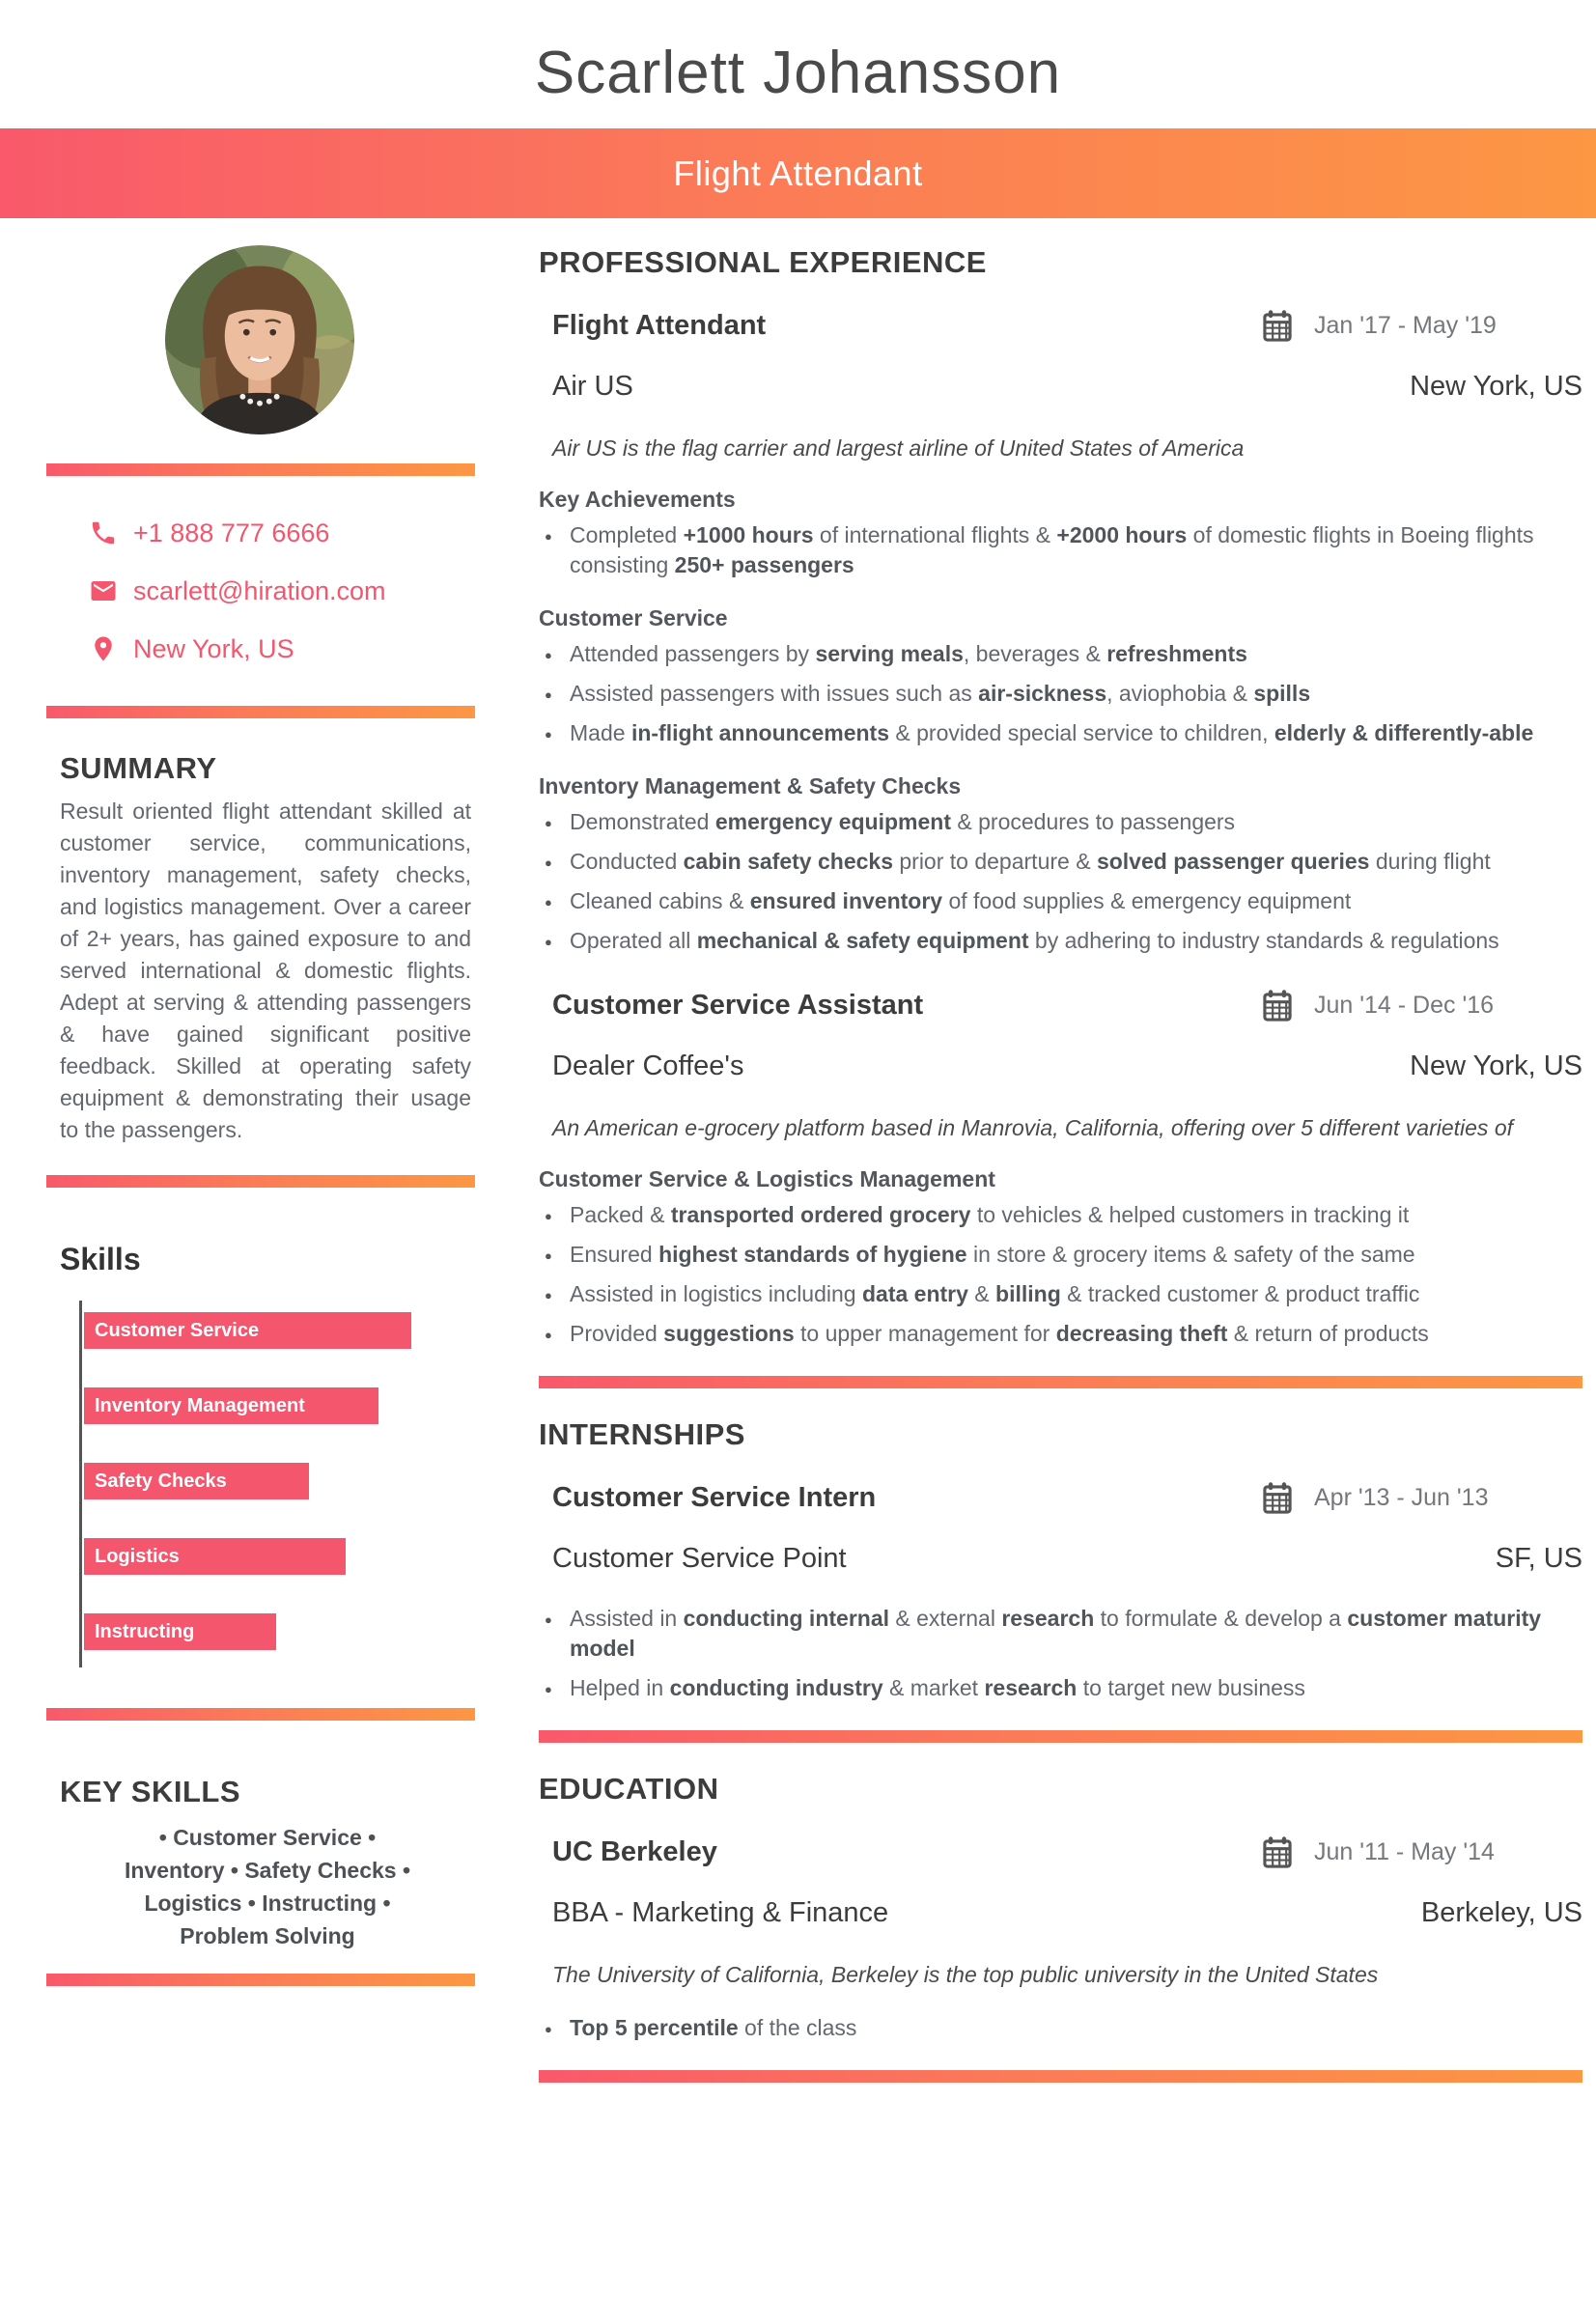 This screenshot has height=2297, width=1596. I want to click on profile-photo, so click(260, 339).